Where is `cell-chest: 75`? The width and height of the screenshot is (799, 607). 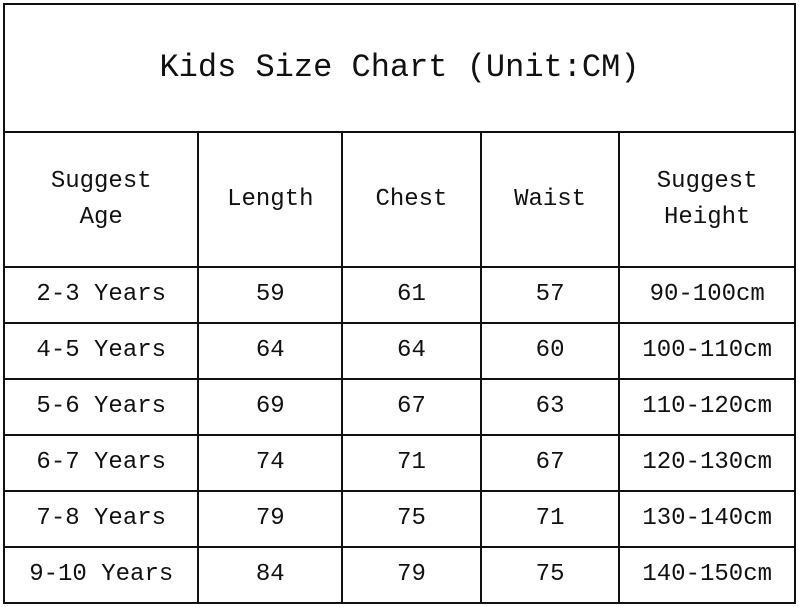 cell-chest: 75 is located at coordinates (411, 519).